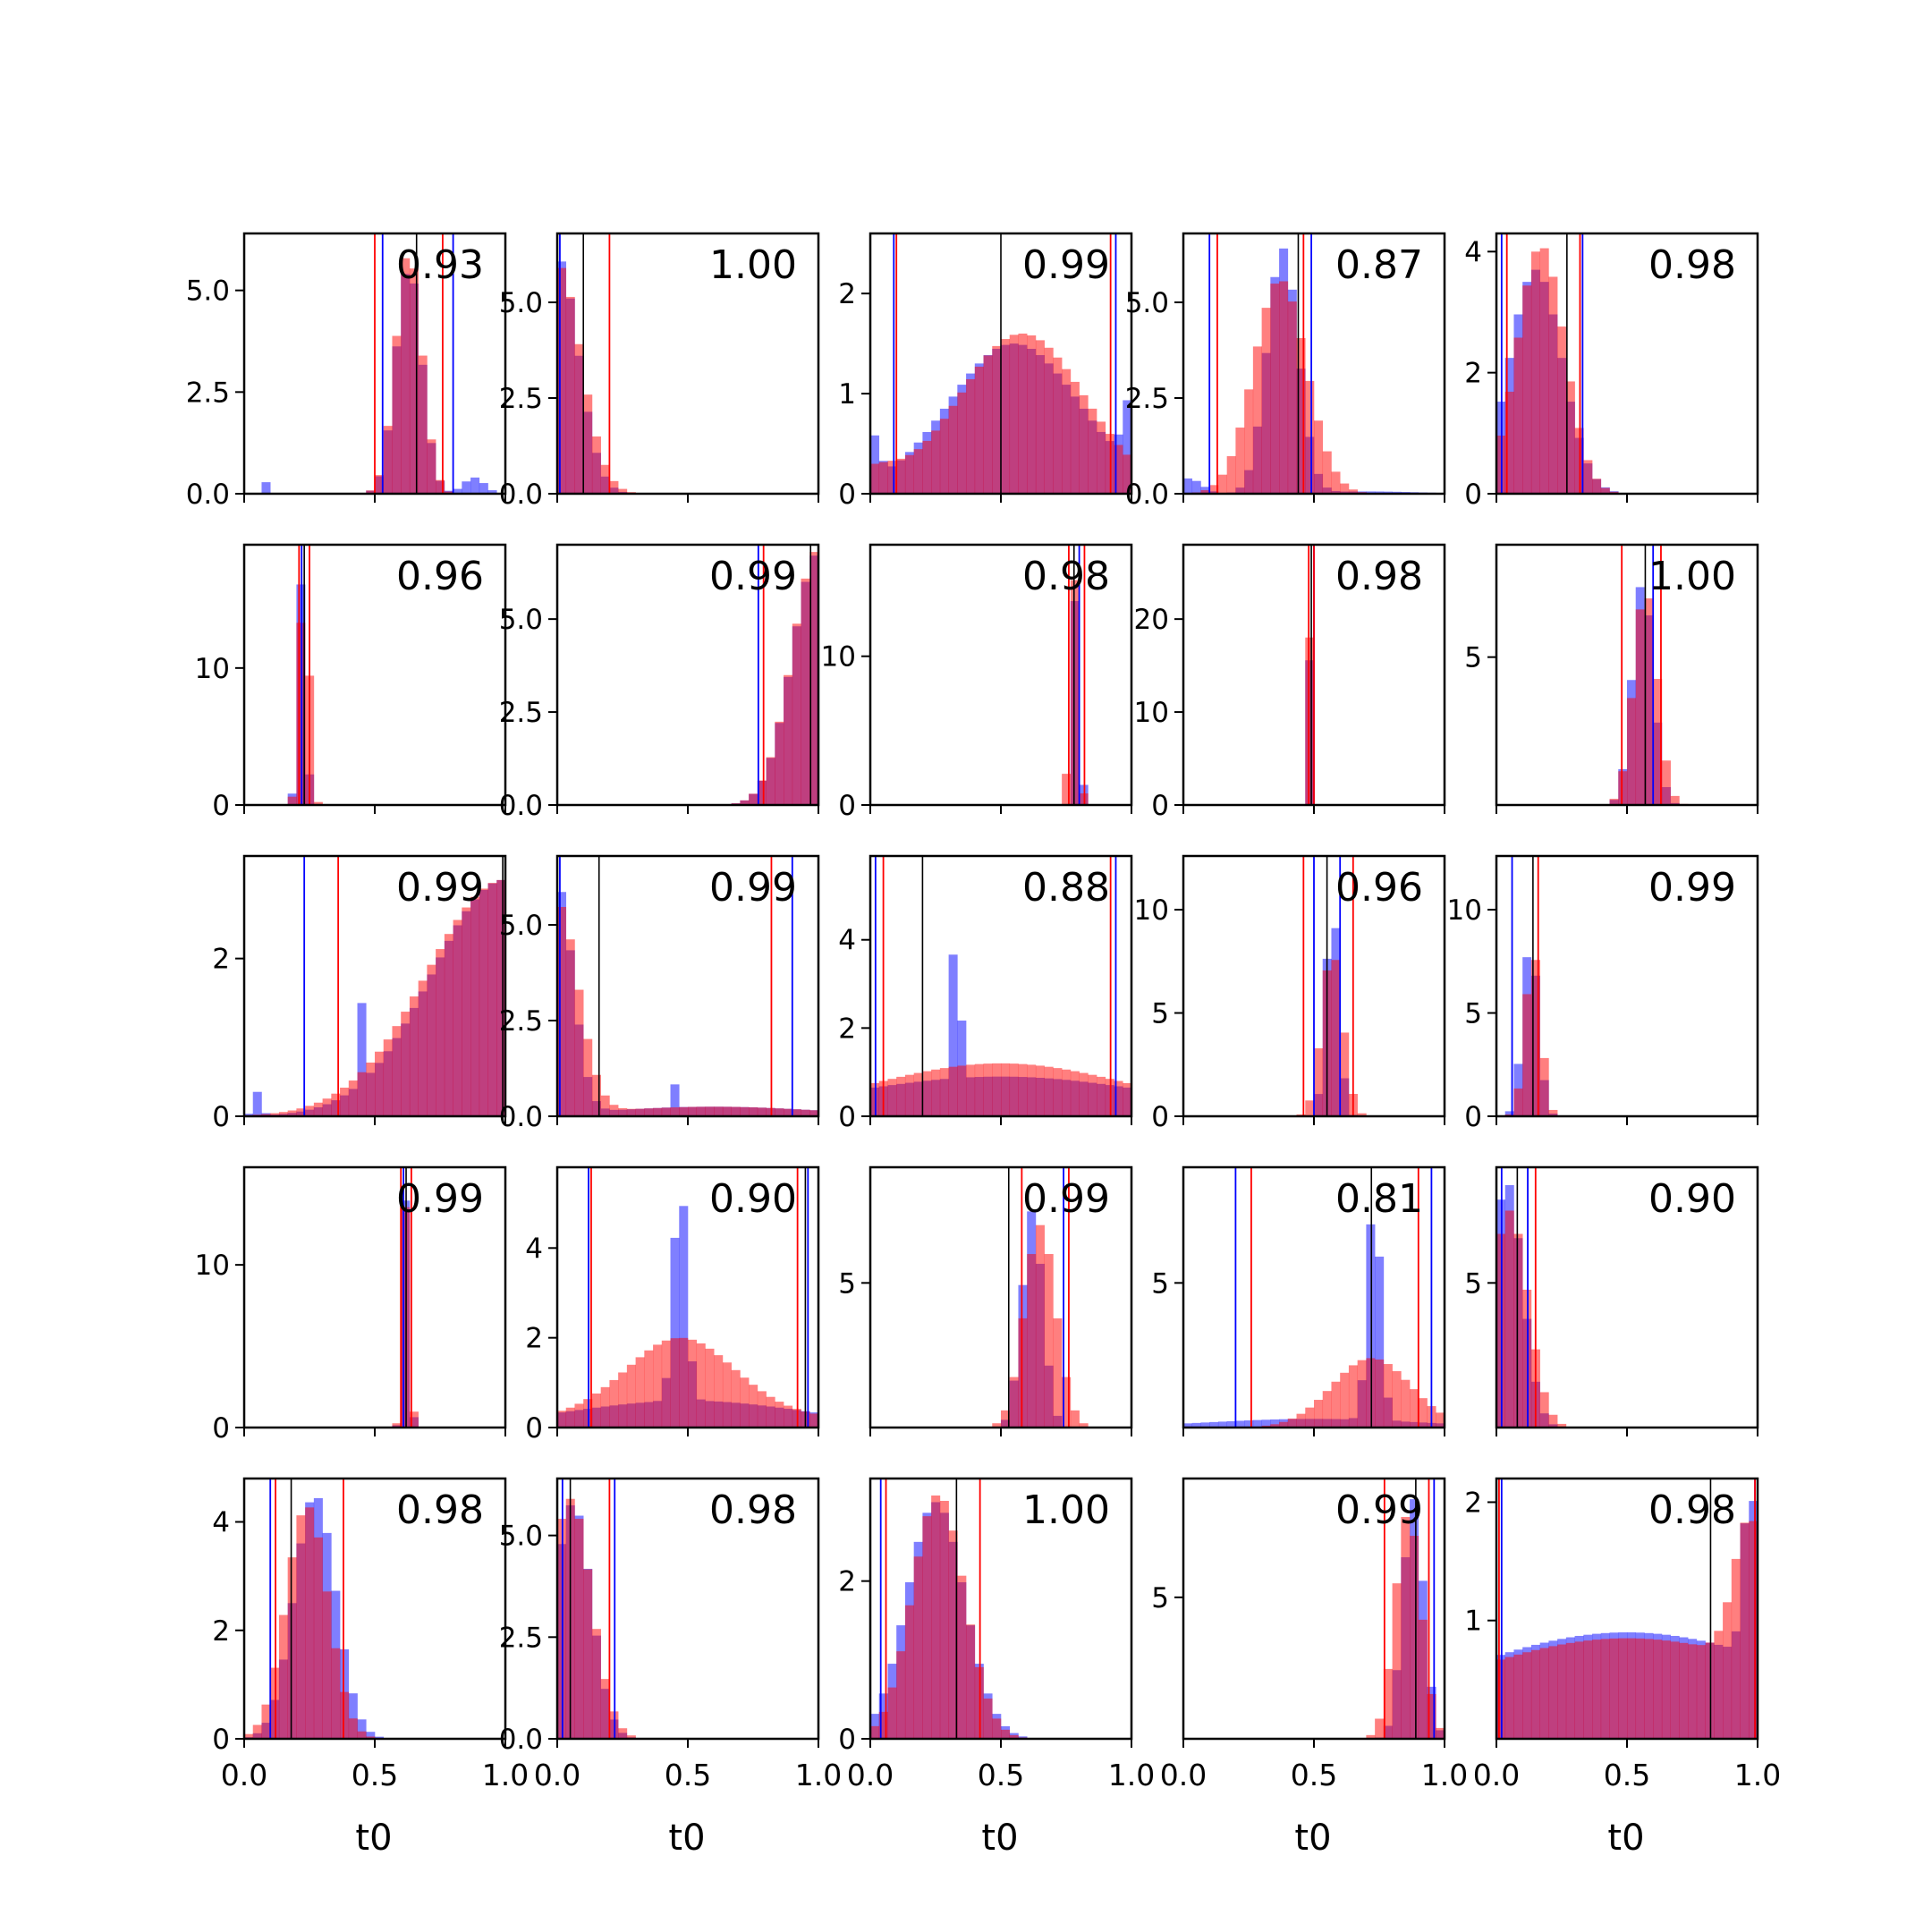  Describe the element at coordinates (847, 1029) in the screenshot. I see `y-tick-label: 2` at that location.